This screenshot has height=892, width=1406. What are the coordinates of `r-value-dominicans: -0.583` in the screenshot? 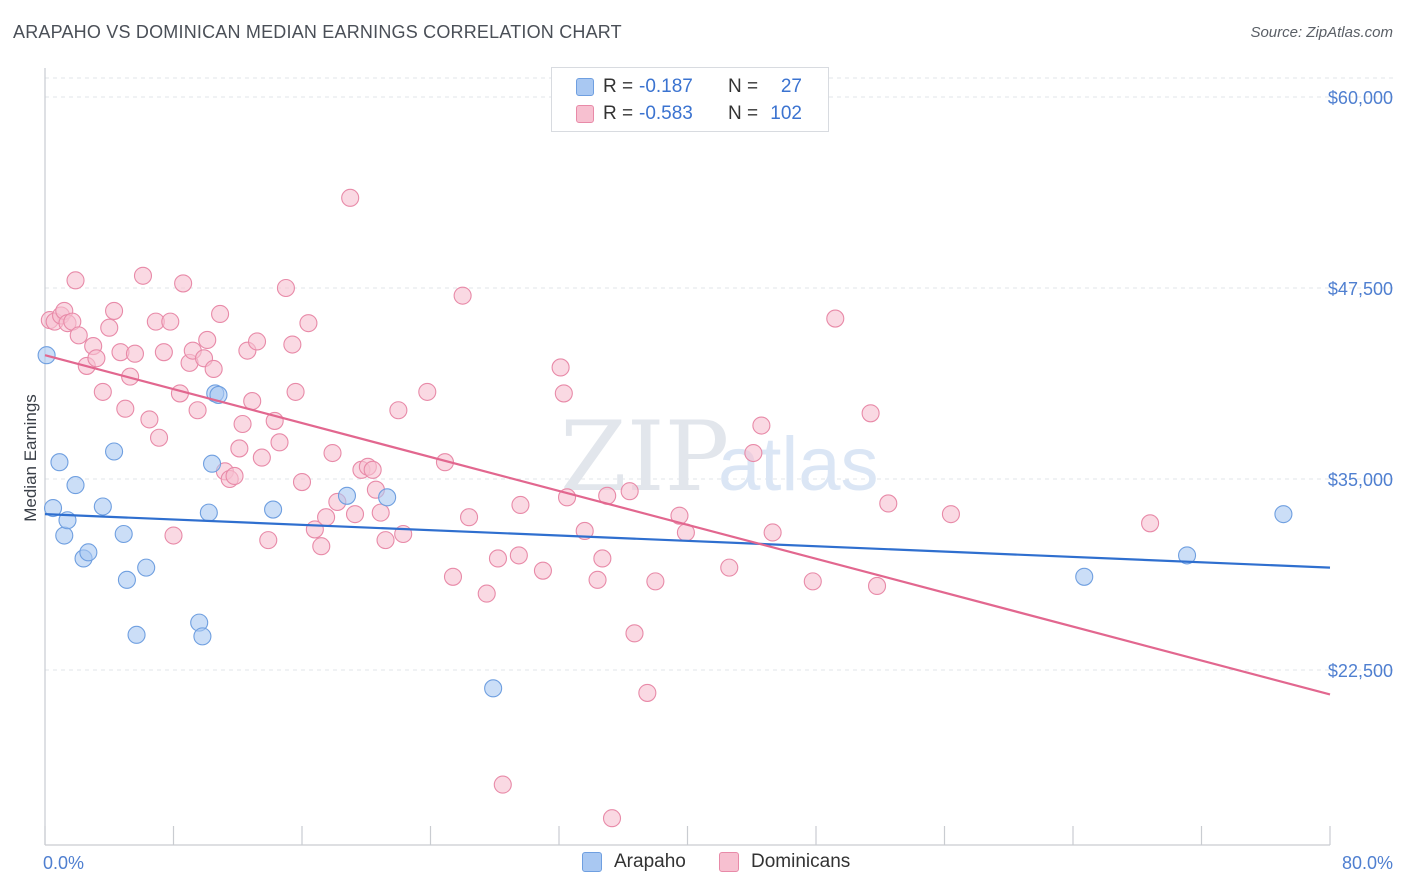 It's located at (666, 113).